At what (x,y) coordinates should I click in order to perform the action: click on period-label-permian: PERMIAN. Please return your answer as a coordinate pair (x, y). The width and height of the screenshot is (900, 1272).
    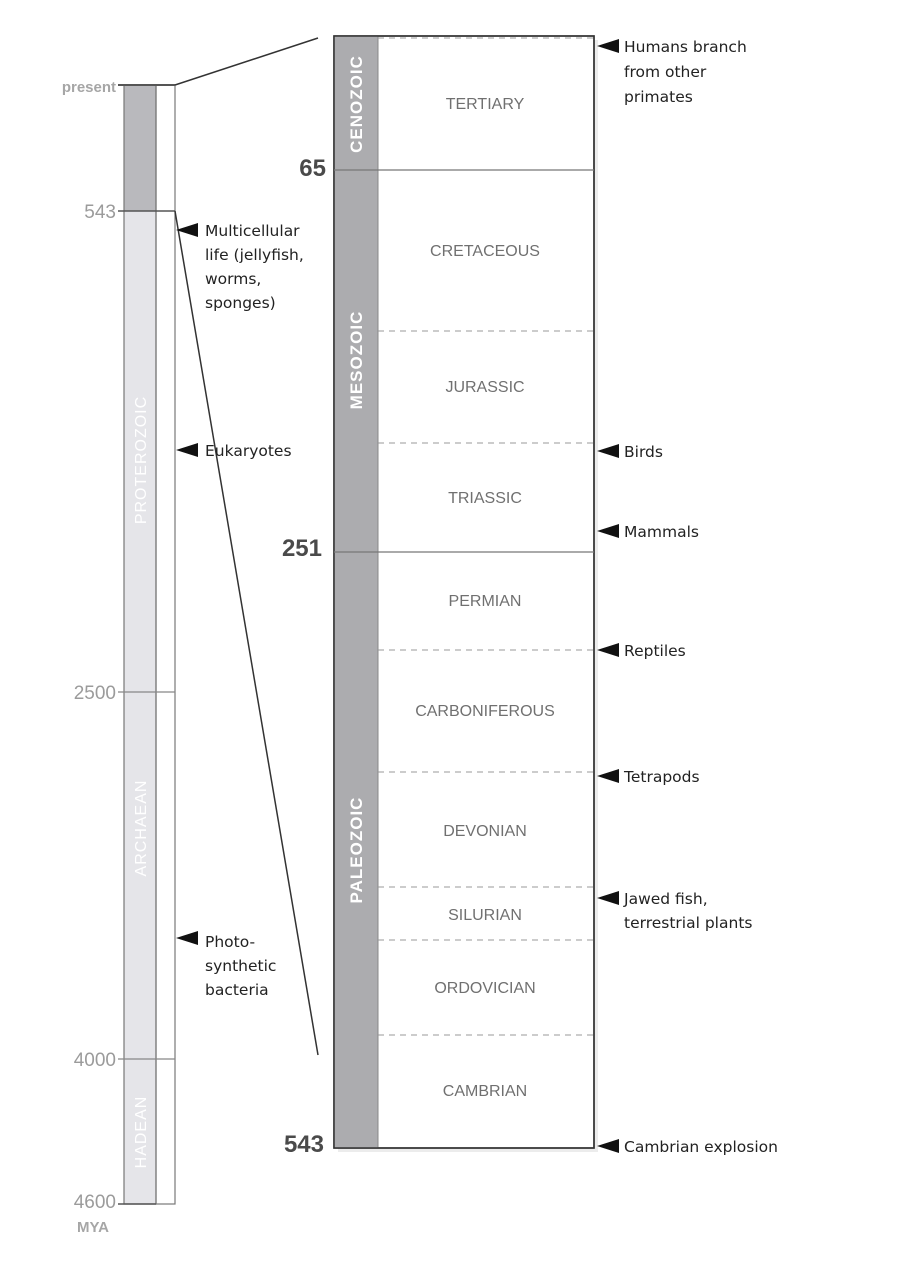
    Looking at the image, I should click on (485, 601).